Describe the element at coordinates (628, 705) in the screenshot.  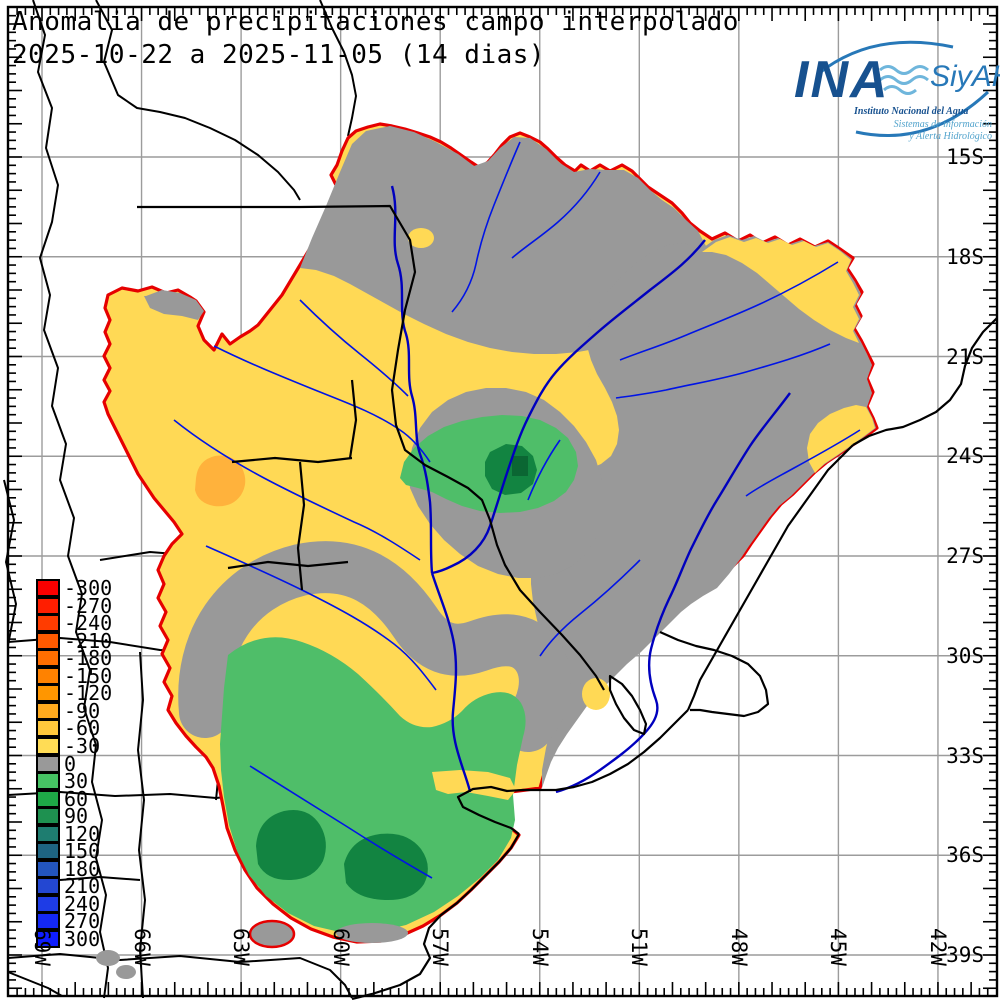
I see `coast-lagoon` at that location.